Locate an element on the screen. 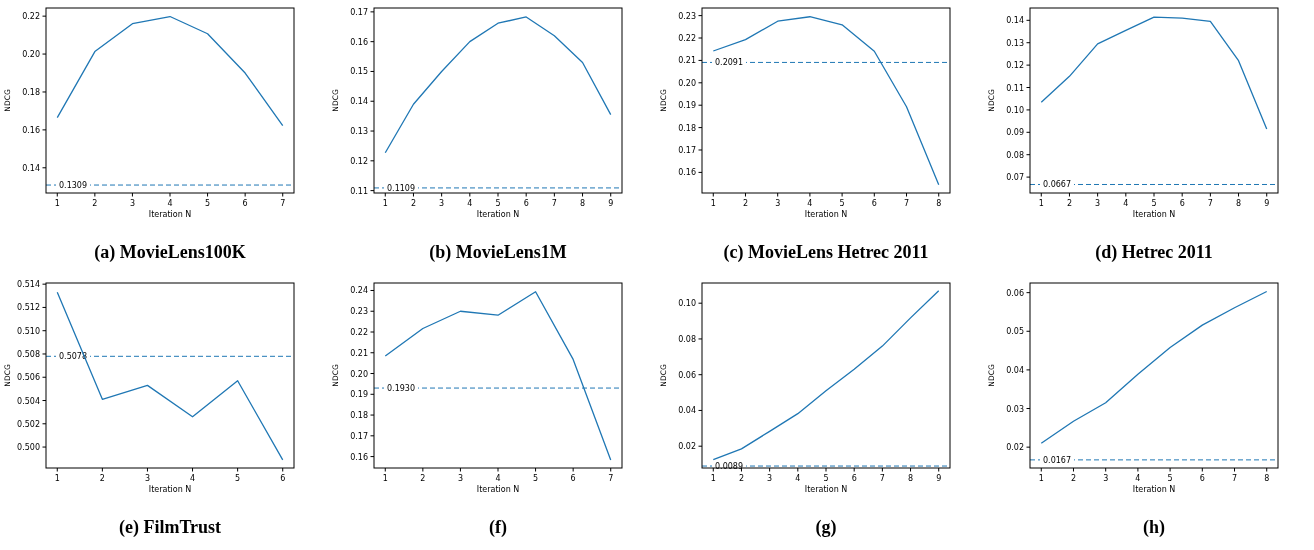  y-tick-label: 0.514 is located at coordinates (28, 285).